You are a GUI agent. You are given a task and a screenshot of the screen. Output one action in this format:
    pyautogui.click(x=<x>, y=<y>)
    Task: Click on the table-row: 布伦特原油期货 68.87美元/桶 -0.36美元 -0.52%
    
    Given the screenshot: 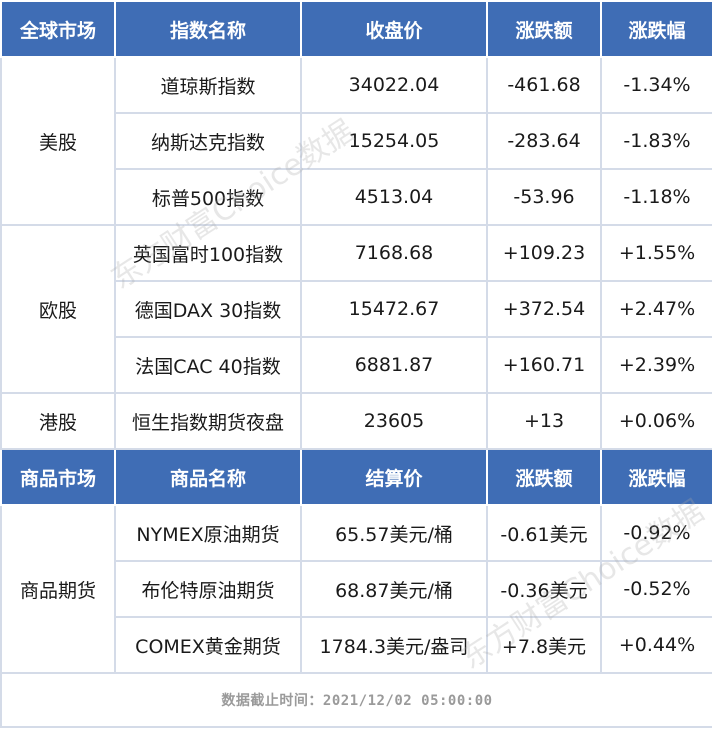 What is the action you would take?
    pyautogui.click(x=356, y=589)
    